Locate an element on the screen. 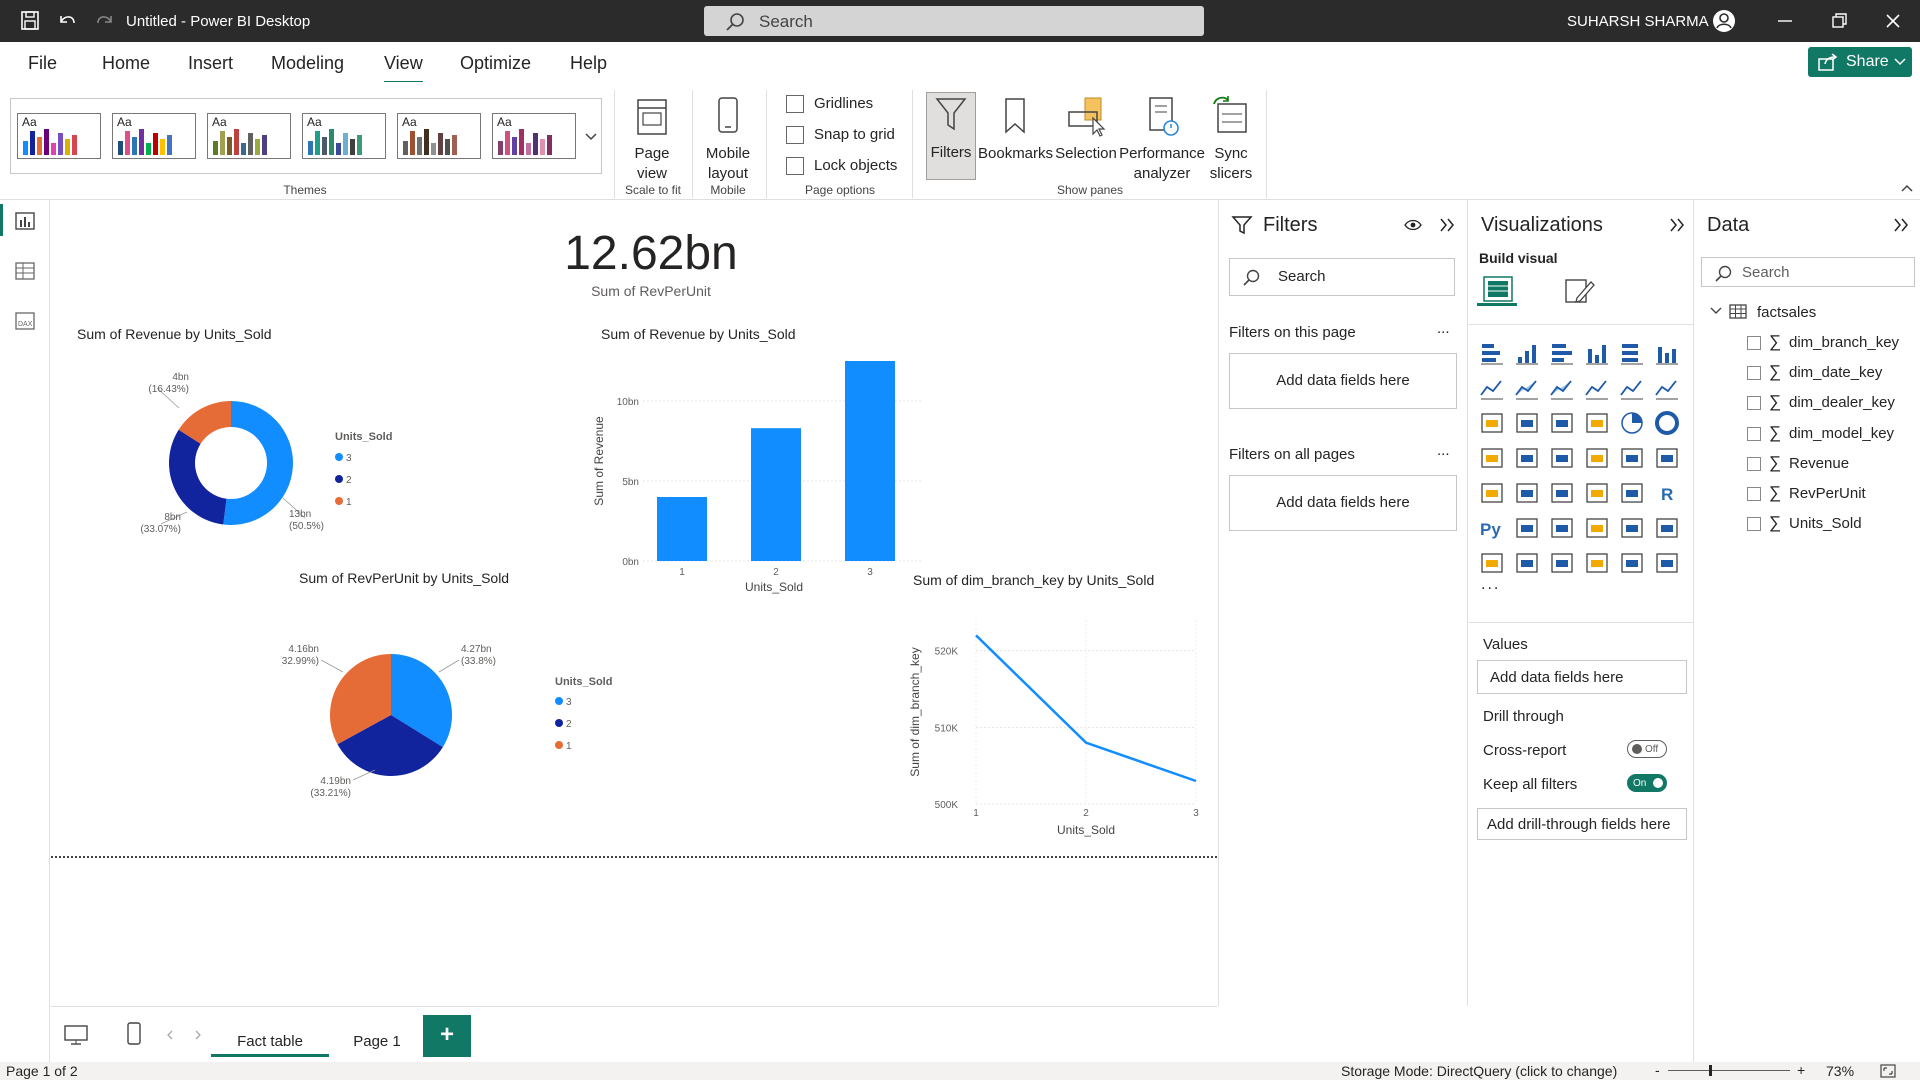  kpi-icon is located at coordinates (1527, 493).